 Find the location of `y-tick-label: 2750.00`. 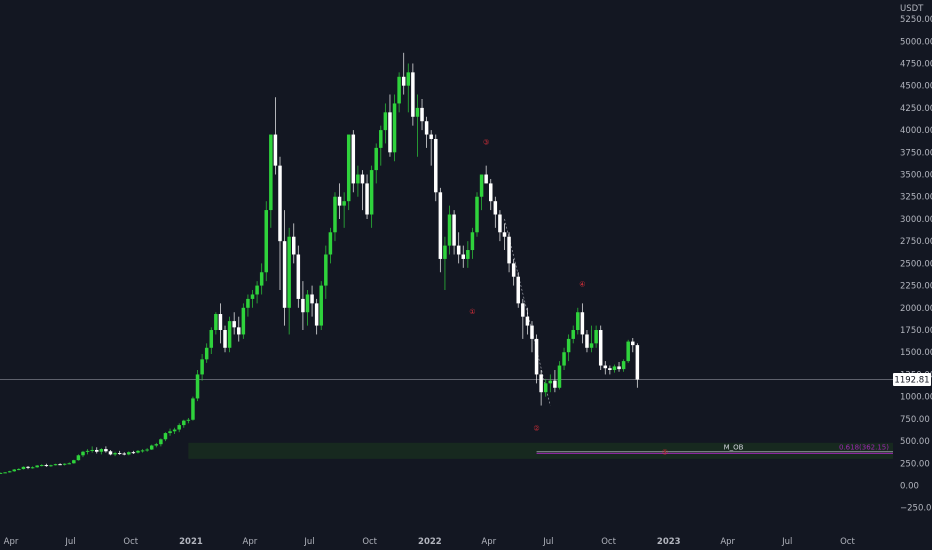

y-tick-label: 2750.00 is located at coordinates (916, 242).